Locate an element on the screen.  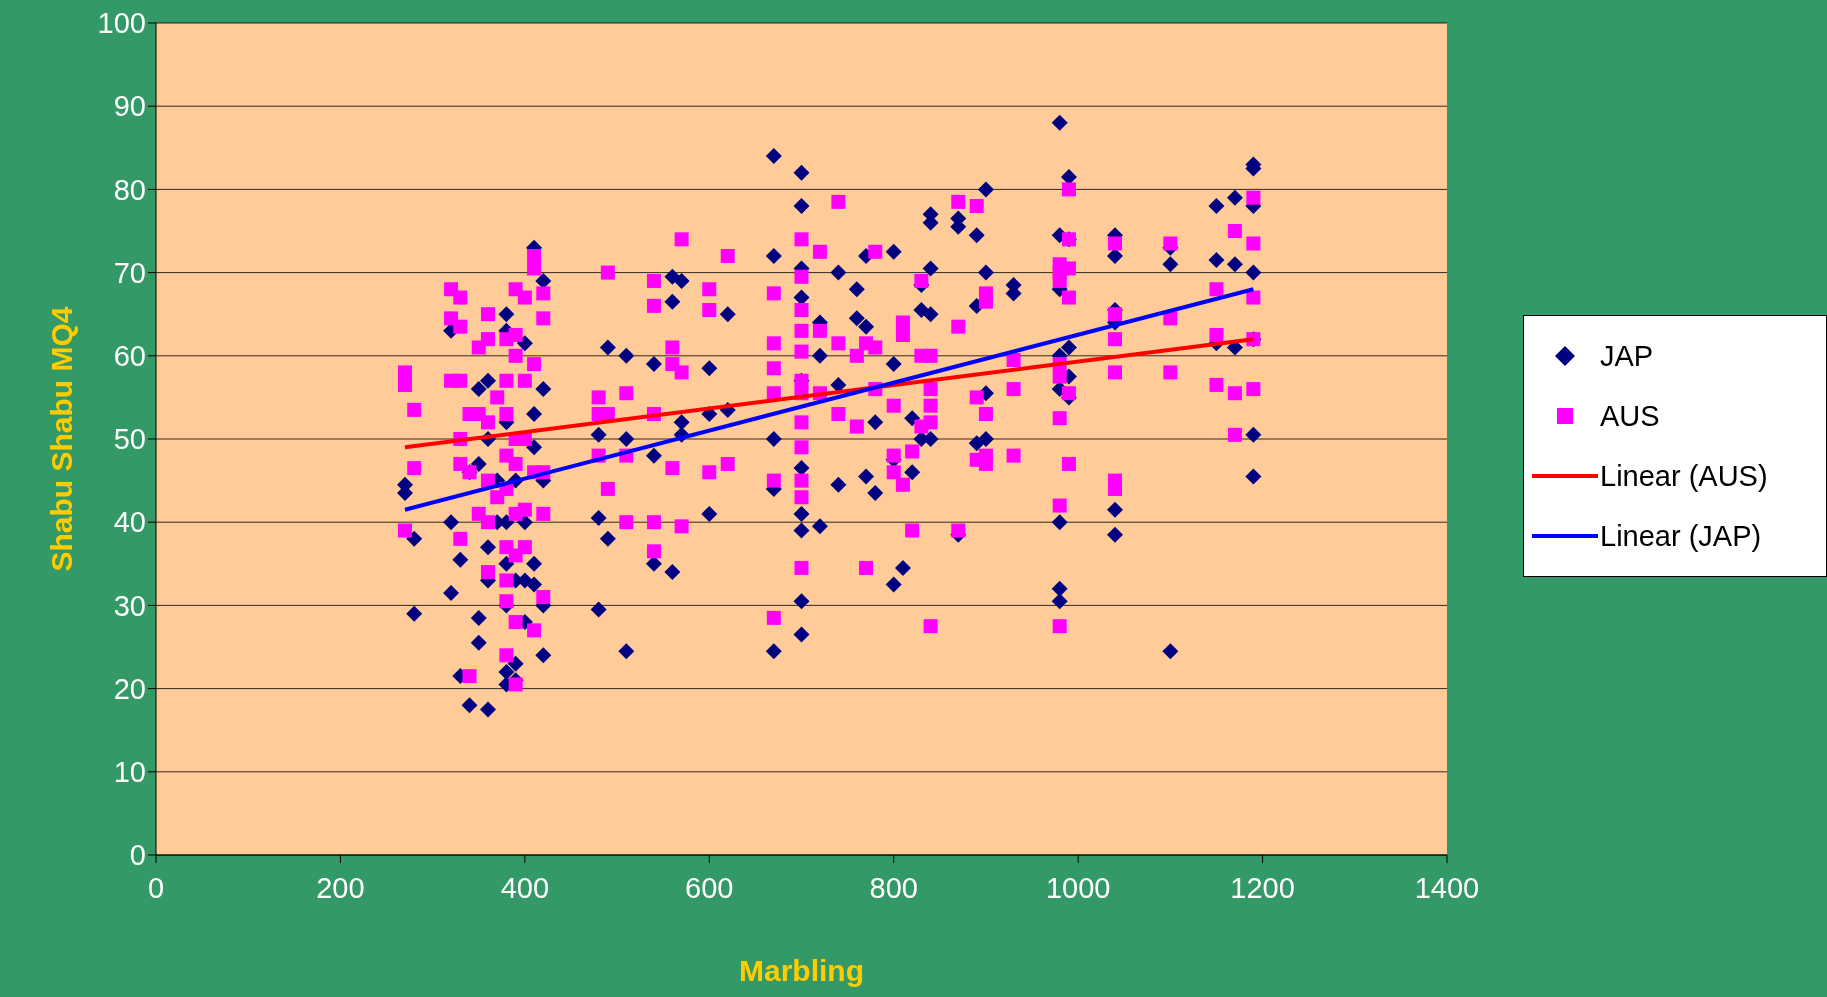
legend-label: Linear (AUS) is located at coordinates (1684, 476).